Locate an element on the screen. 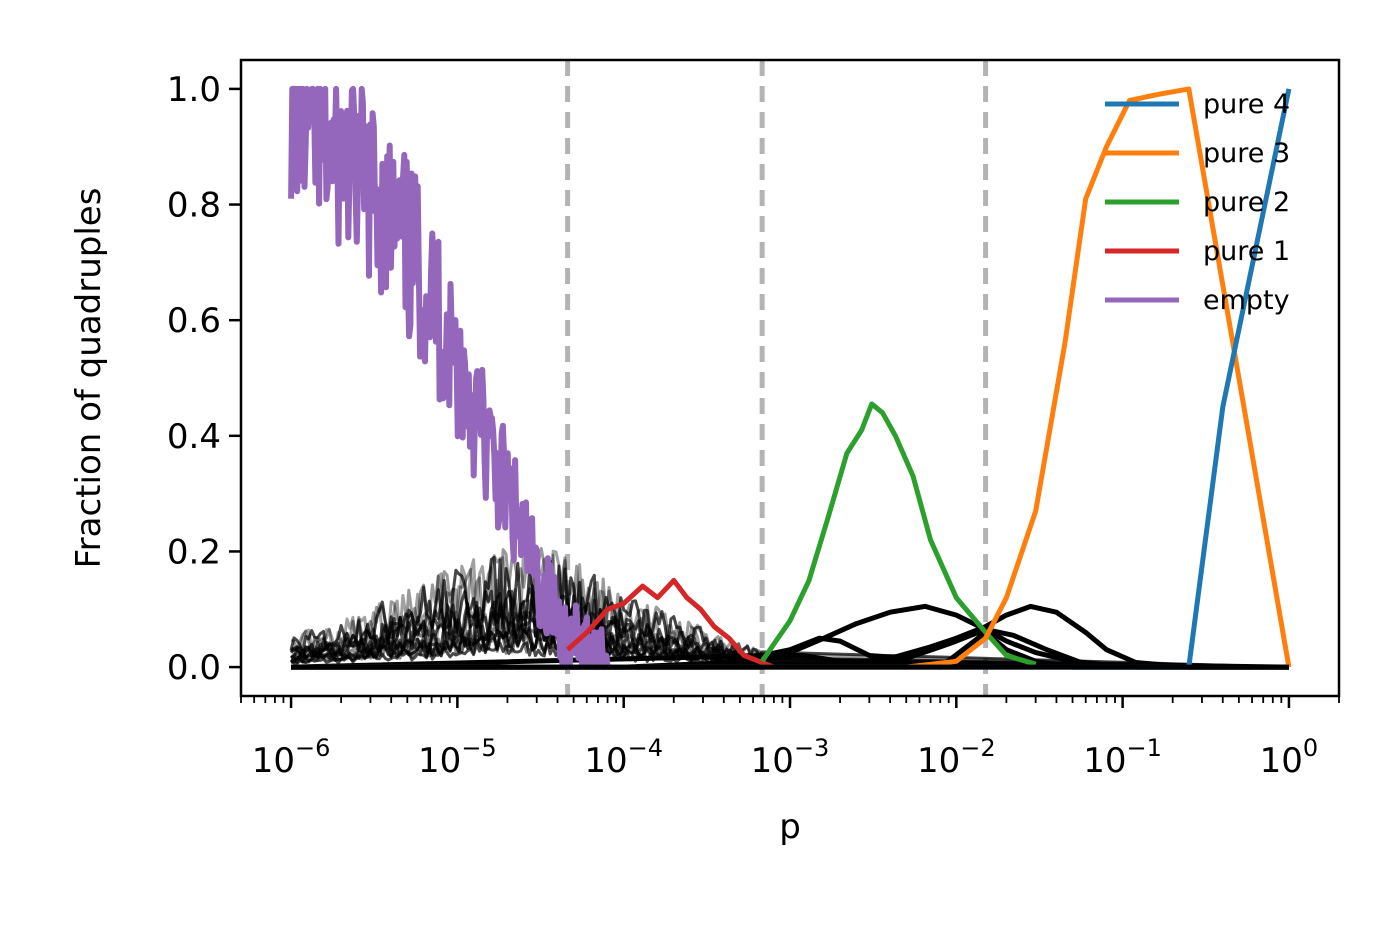 The width and height of the screenshot is (1400, 938). x-tick-label: 10⁻⁶ is located at coordinates (291, 757).